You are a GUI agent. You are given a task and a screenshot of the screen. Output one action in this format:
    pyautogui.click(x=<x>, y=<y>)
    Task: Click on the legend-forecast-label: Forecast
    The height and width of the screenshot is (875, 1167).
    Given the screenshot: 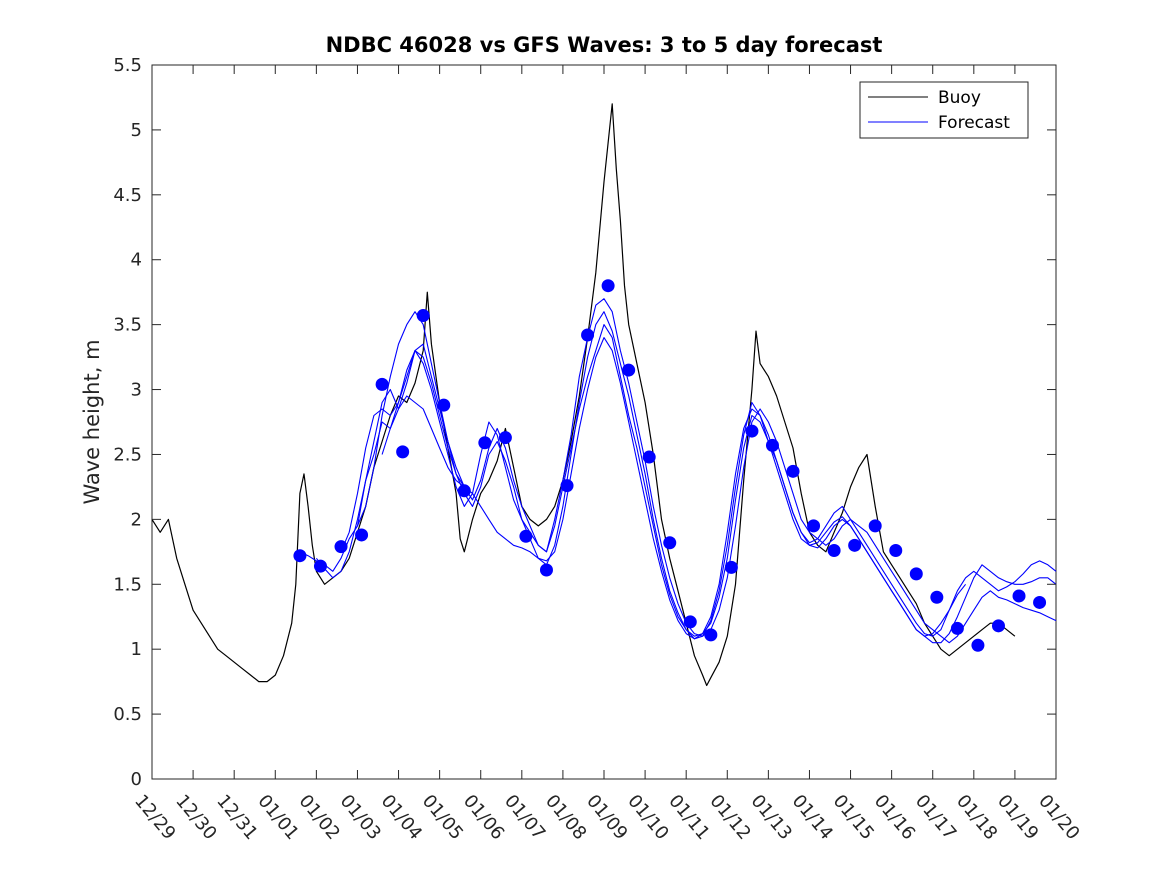 What is the action you would take?
    pyautogui.click(x=974, y=123)
    